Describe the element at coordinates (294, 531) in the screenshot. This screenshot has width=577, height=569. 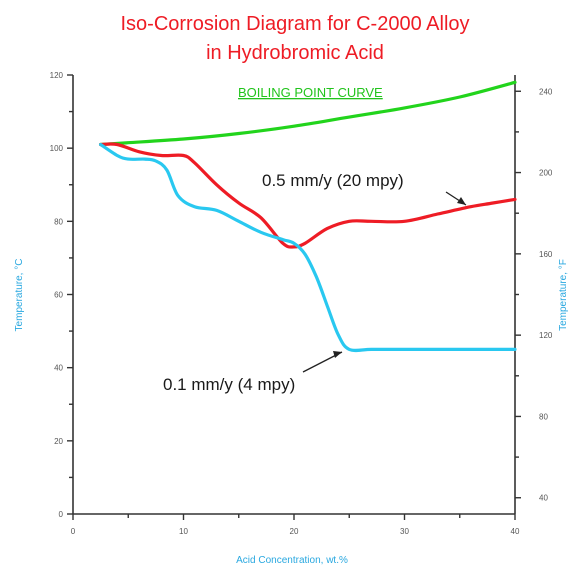
I see `x-tick-label: 20` at that location.